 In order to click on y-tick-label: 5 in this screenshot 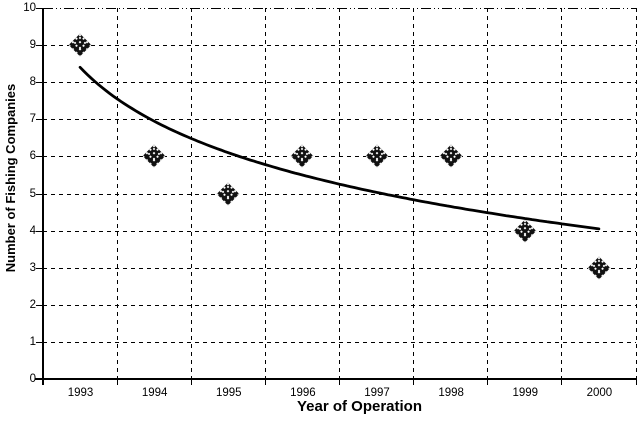, I will do `click(32, 193)`.